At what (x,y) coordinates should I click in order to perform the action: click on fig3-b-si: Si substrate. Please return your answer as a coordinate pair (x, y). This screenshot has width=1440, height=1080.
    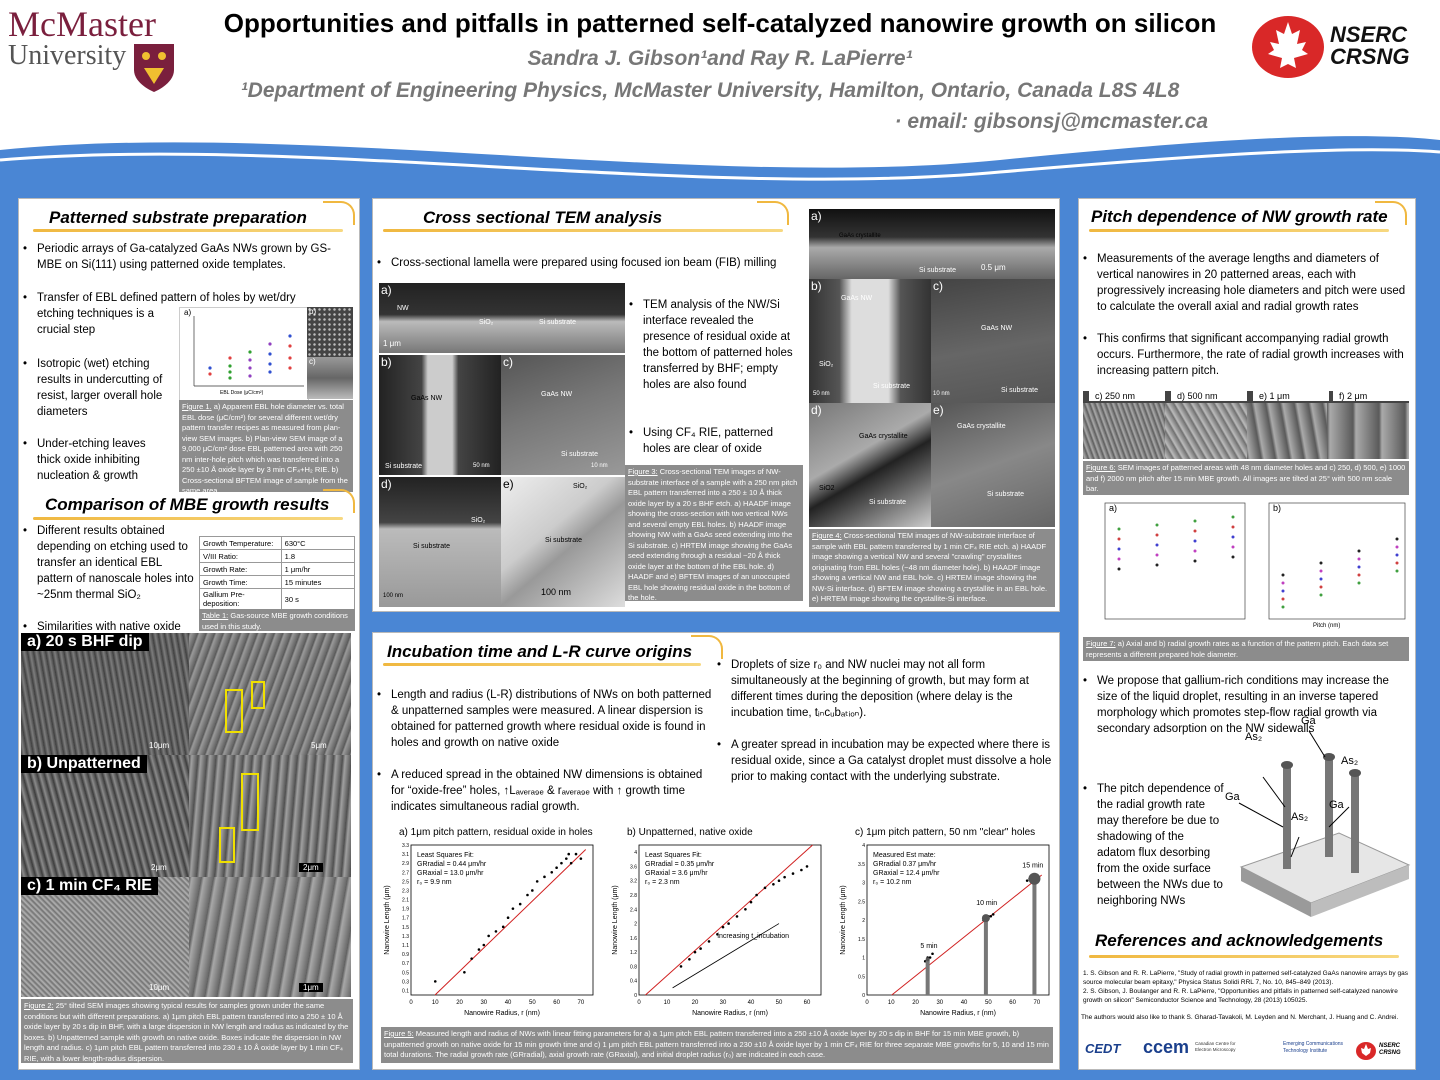
    Looking at the image, I should click on (403, 466).